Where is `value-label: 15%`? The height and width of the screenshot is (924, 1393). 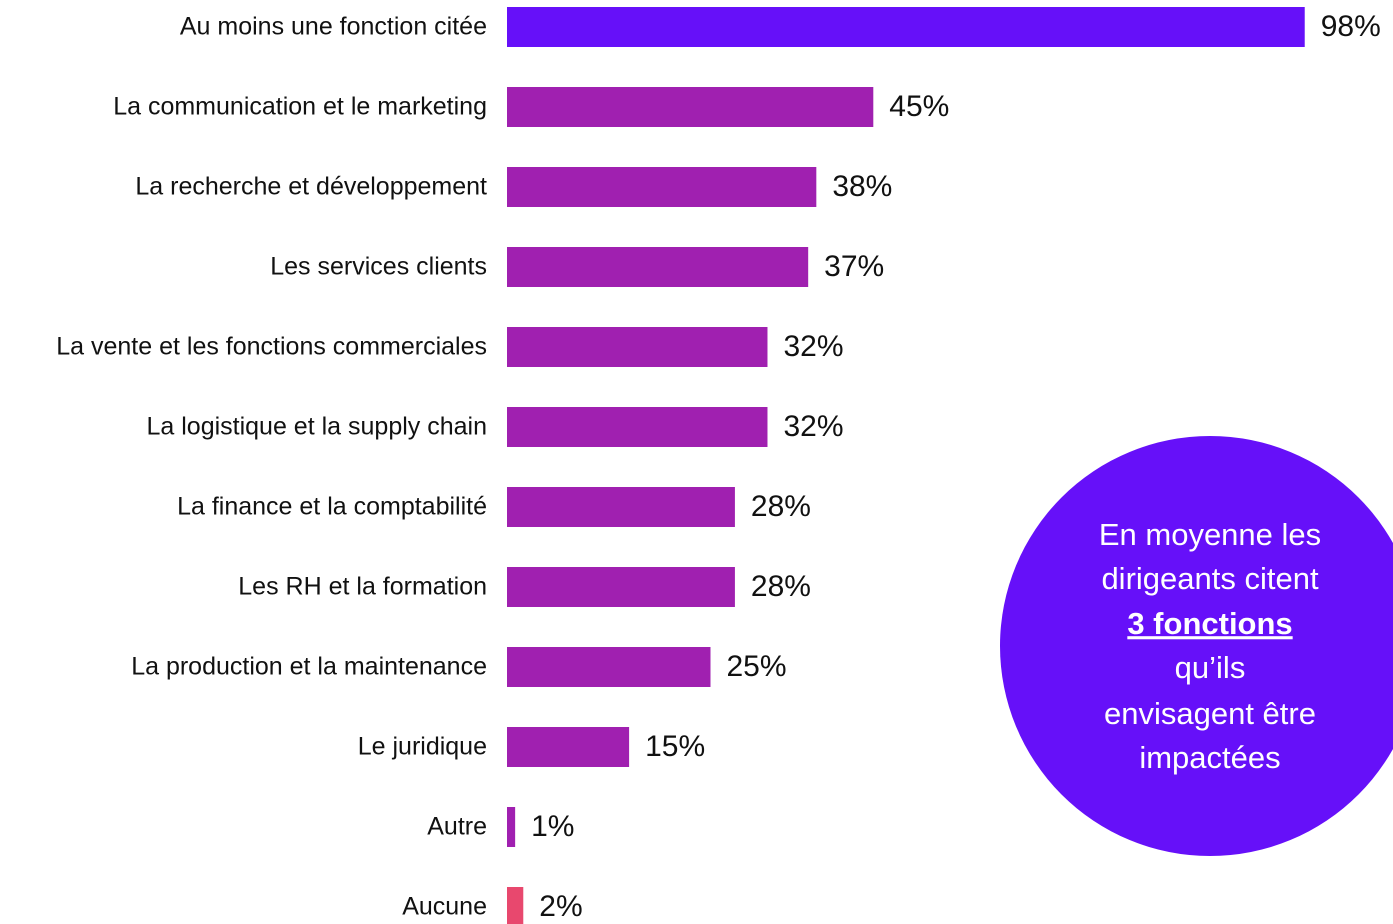
value-label: 15% is located at coordinates (675, 746).